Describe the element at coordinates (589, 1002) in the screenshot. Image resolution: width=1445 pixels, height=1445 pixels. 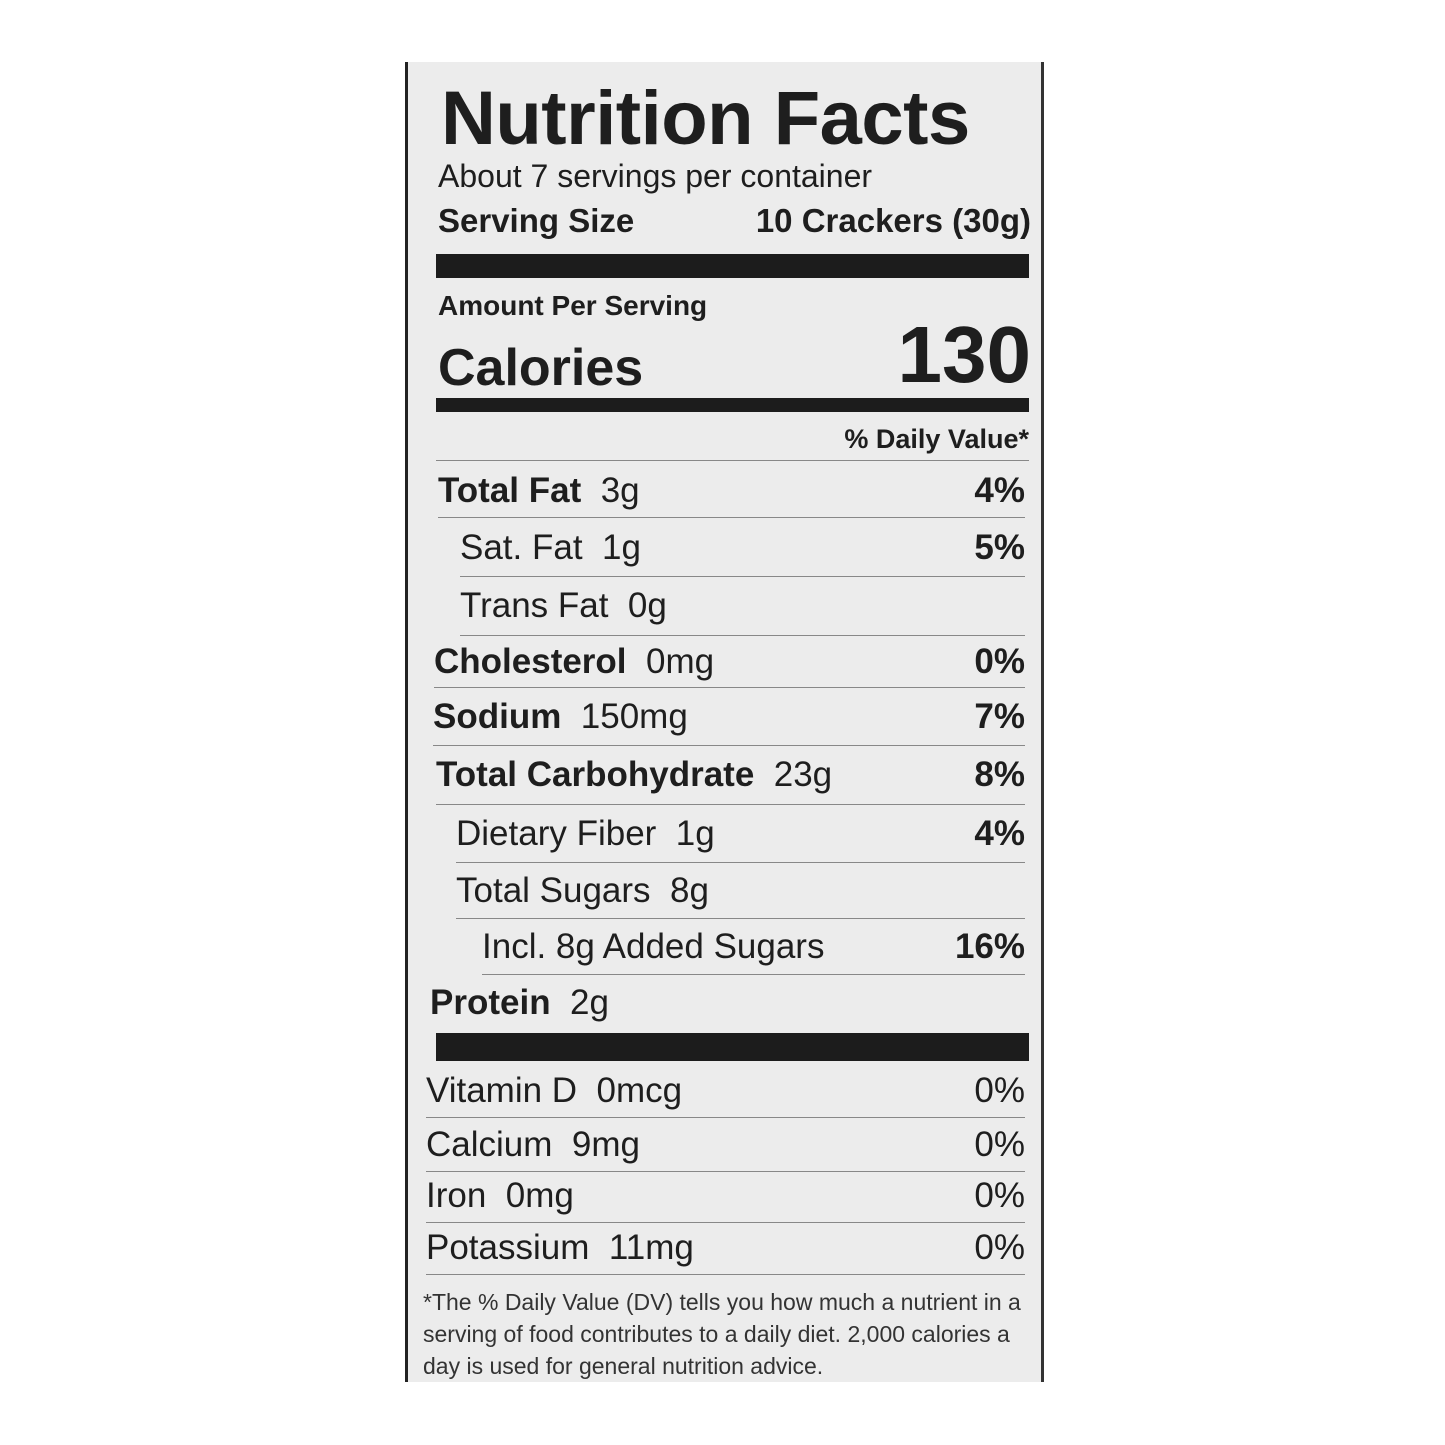
I see `nutrient-amount: 2g` at that location.